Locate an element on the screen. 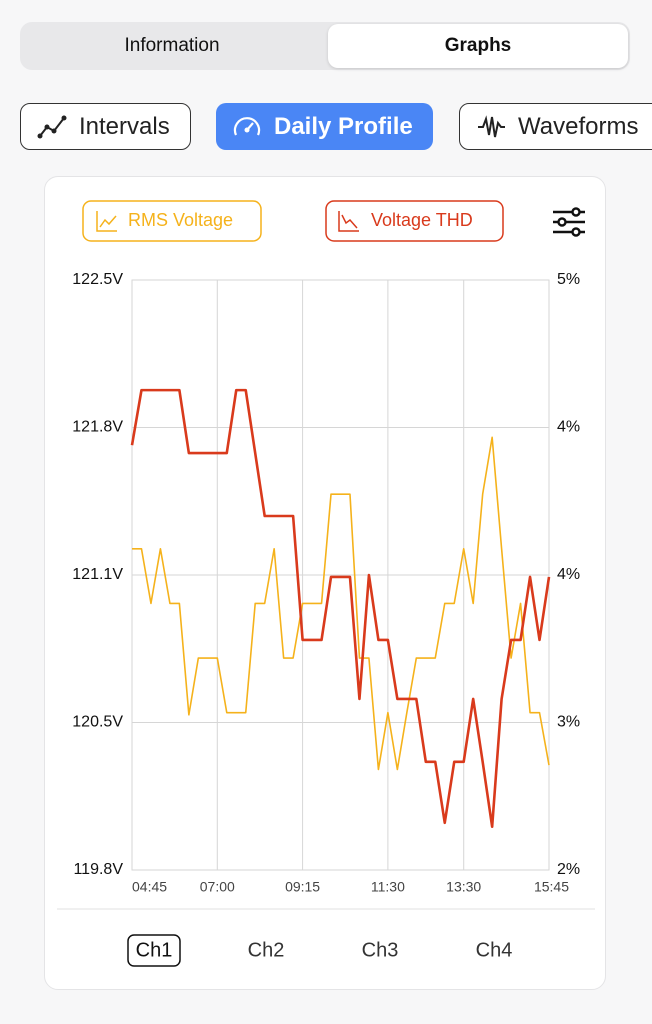  y-tick-label: 119.8V is located at coordinates (98, 869).